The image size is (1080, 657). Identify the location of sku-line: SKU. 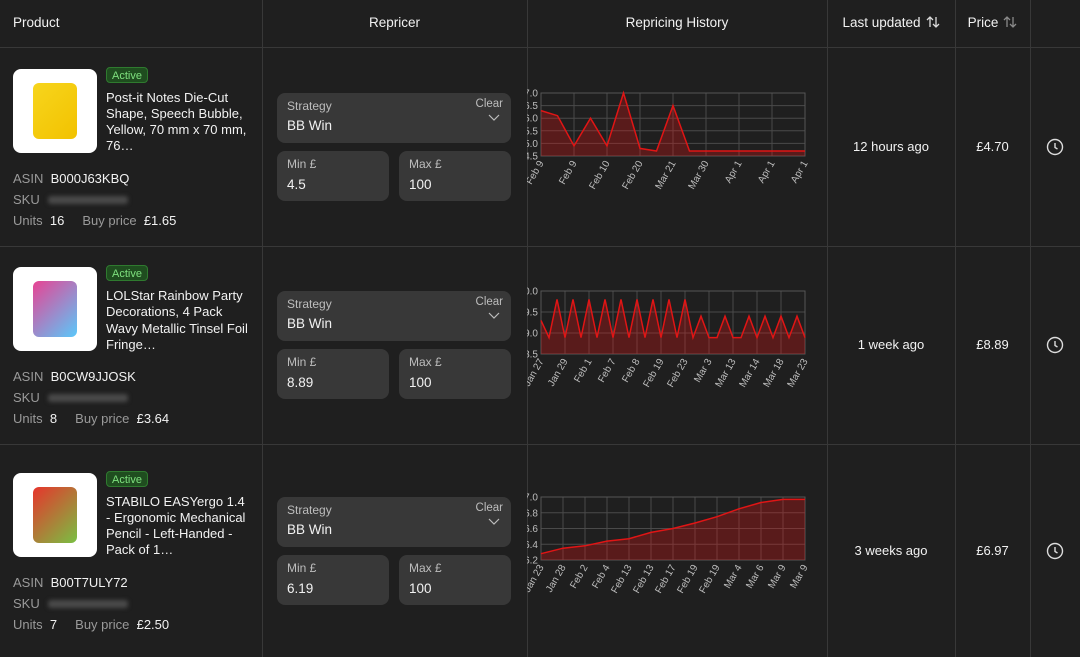
(133, 604).